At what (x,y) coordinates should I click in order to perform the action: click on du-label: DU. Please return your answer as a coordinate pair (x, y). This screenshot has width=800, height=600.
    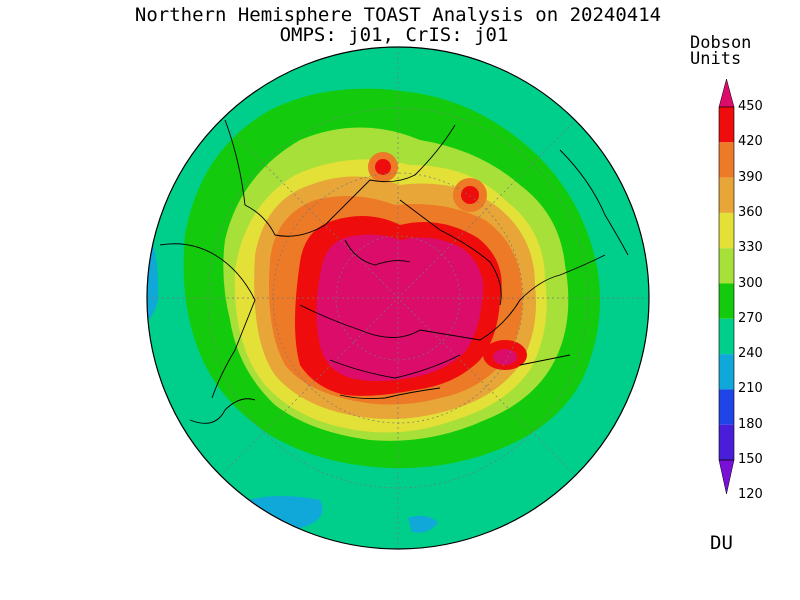
    Looking at the image, I should click on (721, 543).